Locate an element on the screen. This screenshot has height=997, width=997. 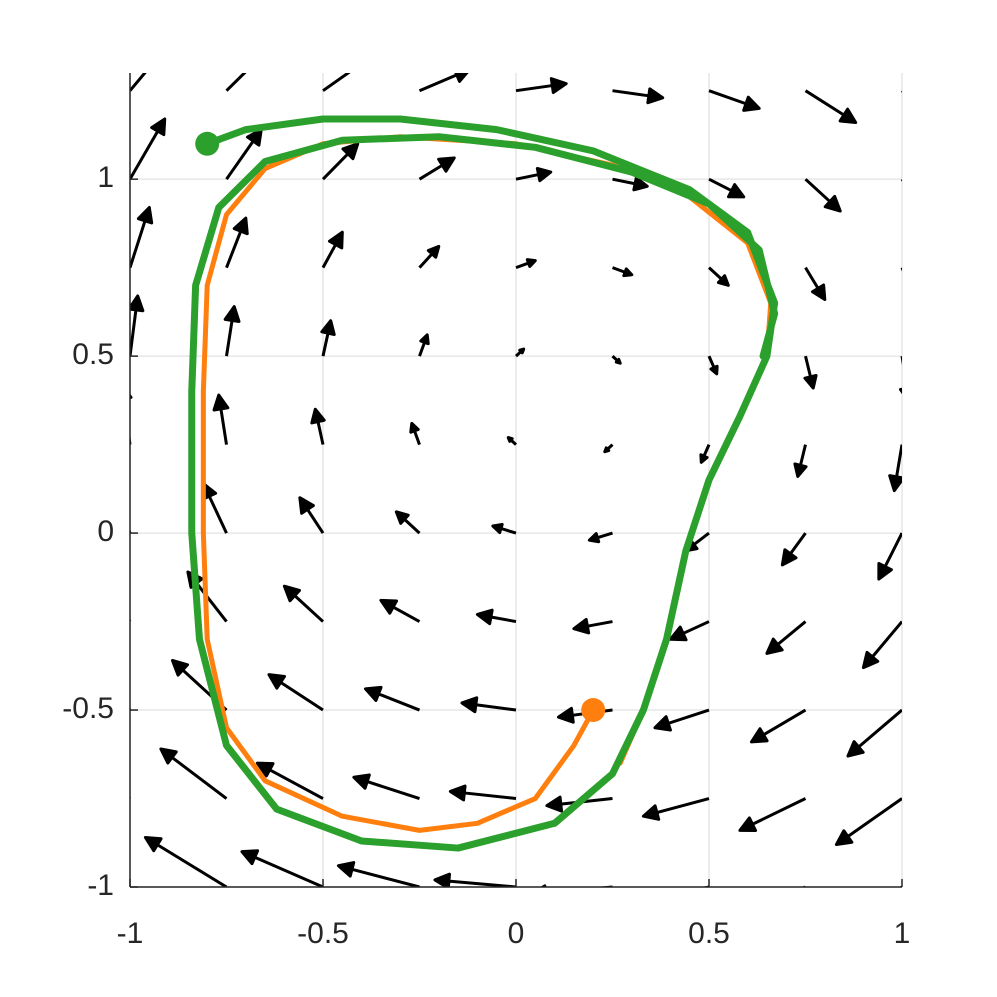
x-tick-label: 1 is located at coordinates (902, 933).